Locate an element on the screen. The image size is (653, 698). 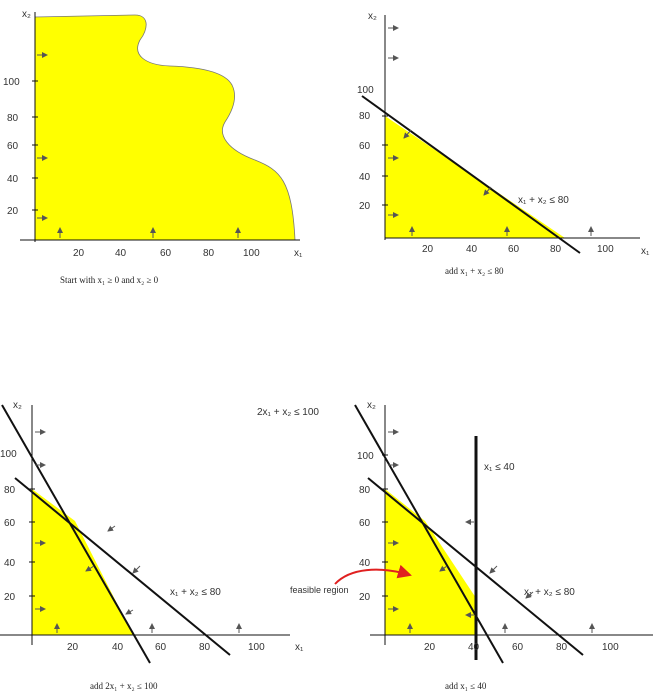
caption: add x₁ ≤ 40 is located at coordinates (466, 686).